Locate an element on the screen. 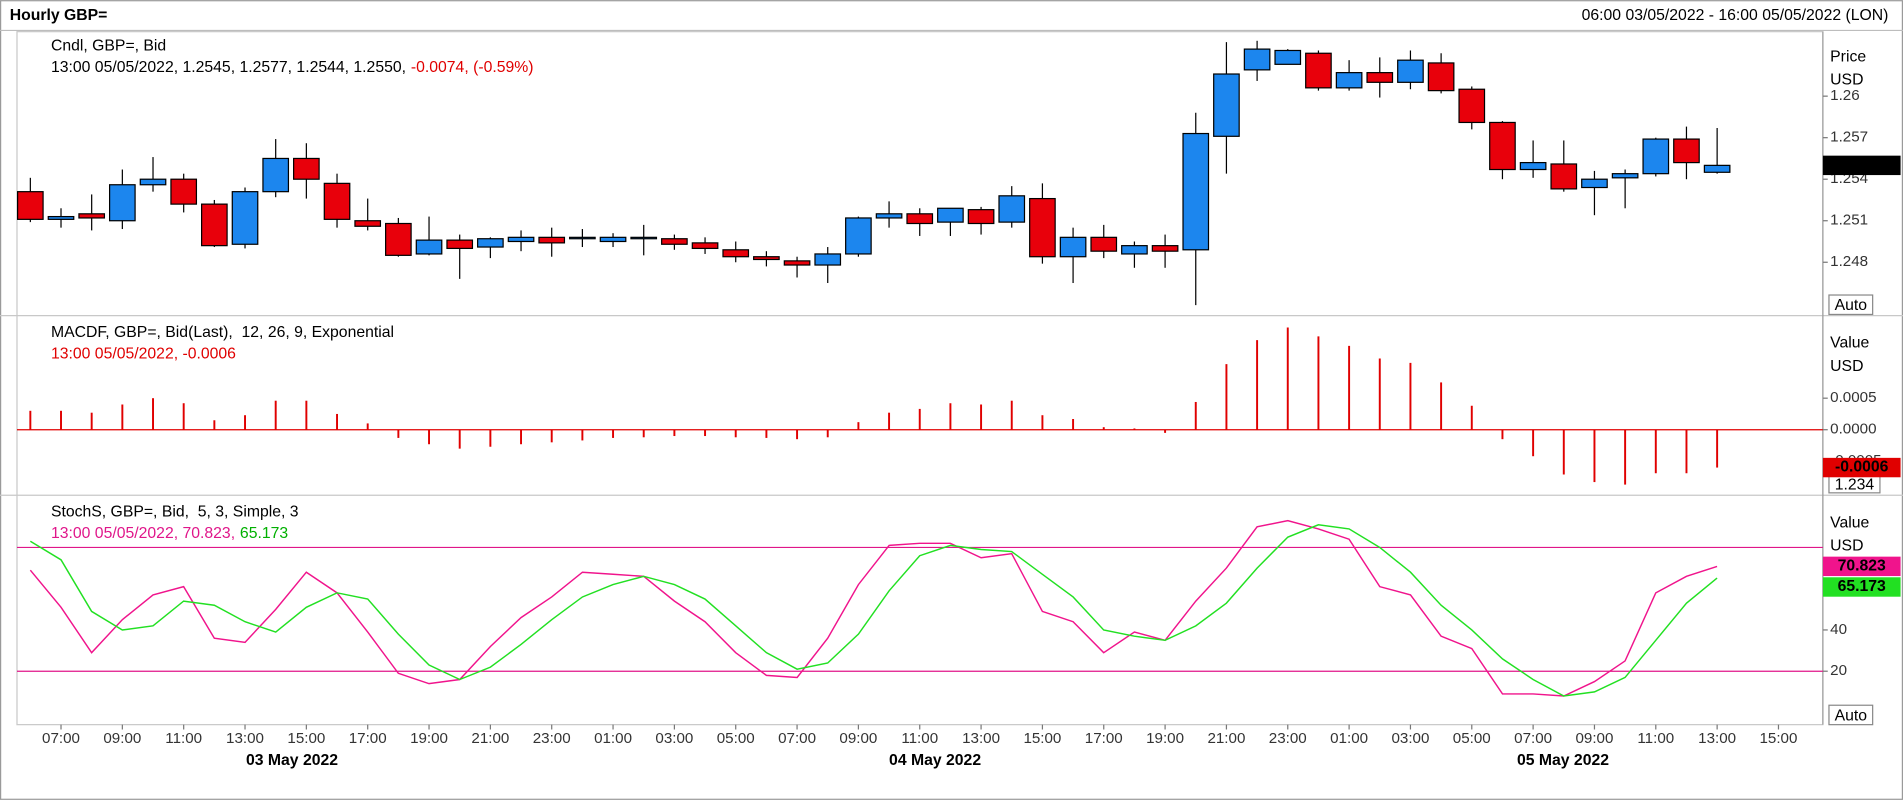  last-value-label: 65.173 is located at coordinates (1862, 586).